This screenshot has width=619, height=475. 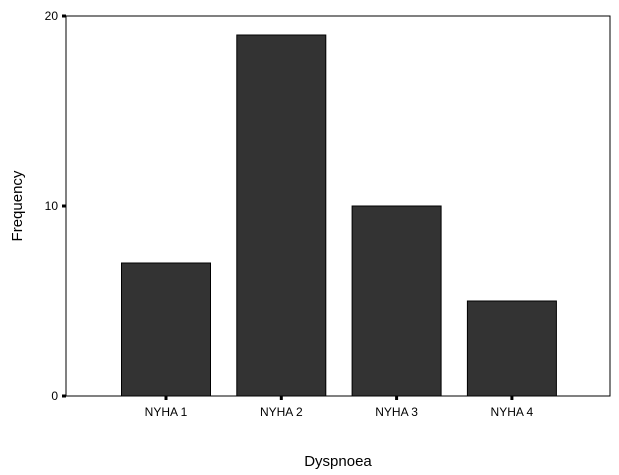 What do you see at coordinates (17, 205) in the screenshot?
I see `y-axis-title: Frequency` at bounding box center [17, 205].